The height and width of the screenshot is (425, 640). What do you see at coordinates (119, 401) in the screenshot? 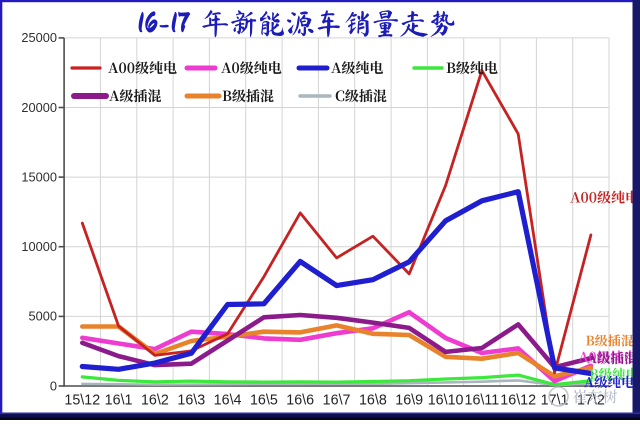
I see `svg-text: 16\1` at bounding box center [119, 401].